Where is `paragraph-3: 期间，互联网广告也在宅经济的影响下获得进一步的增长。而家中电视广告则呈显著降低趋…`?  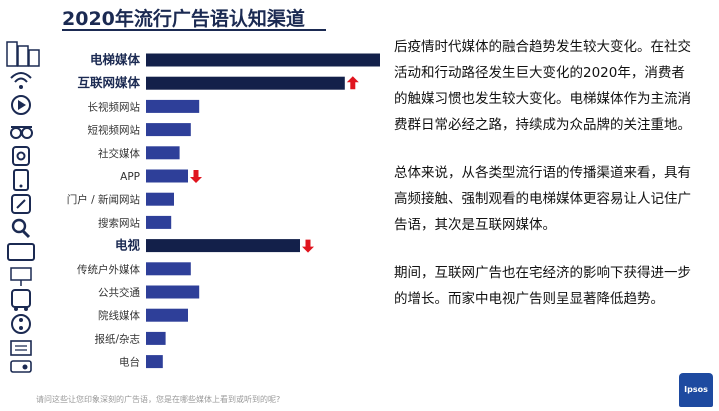
paragraph-3: 期间，互联网广告也在宅经济的影响下获得进一步的增长。而家中电视广告则呈显著降低趋… is located at coordinates (542, 286).